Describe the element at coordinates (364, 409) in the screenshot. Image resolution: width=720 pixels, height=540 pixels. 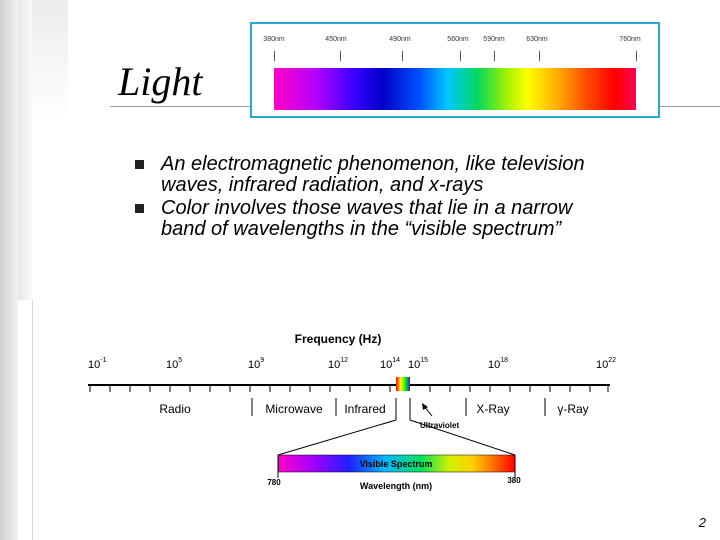
I see `band-label-infrared: Infrared` at that location.